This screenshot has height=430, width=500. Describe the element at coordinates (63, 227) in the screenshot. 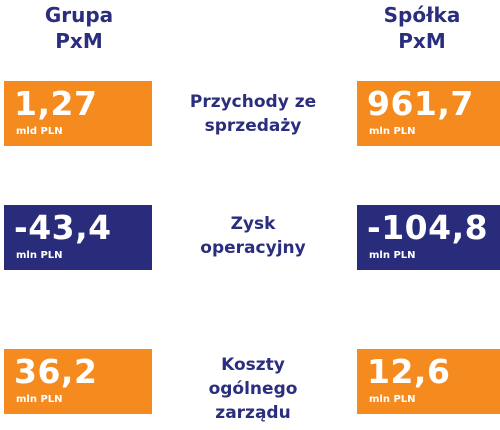

I see `group-operating-profit-value: -43,4` at that location.